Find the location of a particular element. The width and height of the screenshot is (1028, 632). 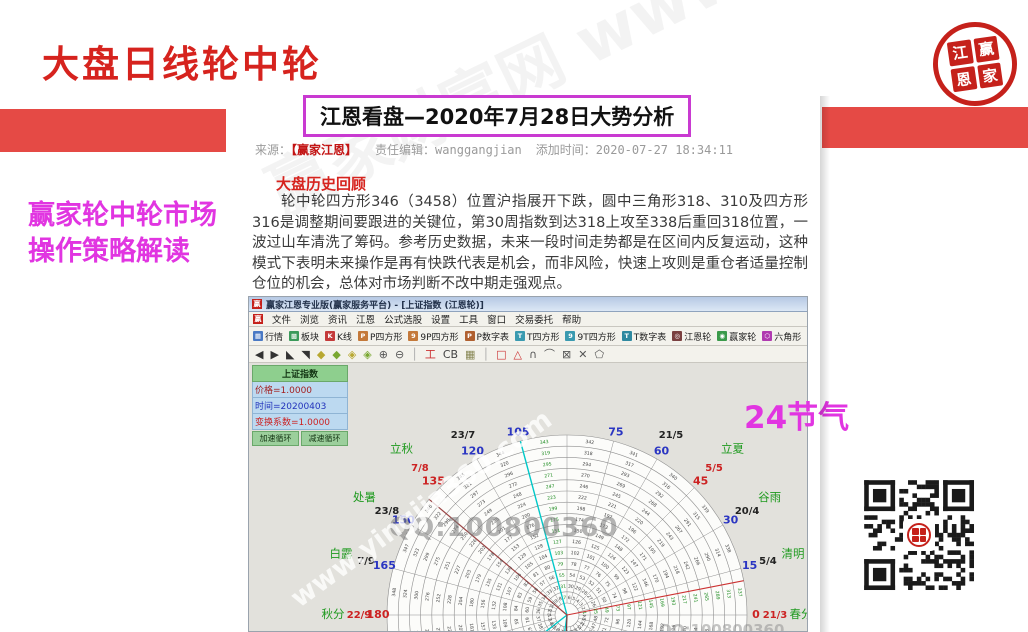

menu-item-3: 江恩 is located at coordinates (366, 320).